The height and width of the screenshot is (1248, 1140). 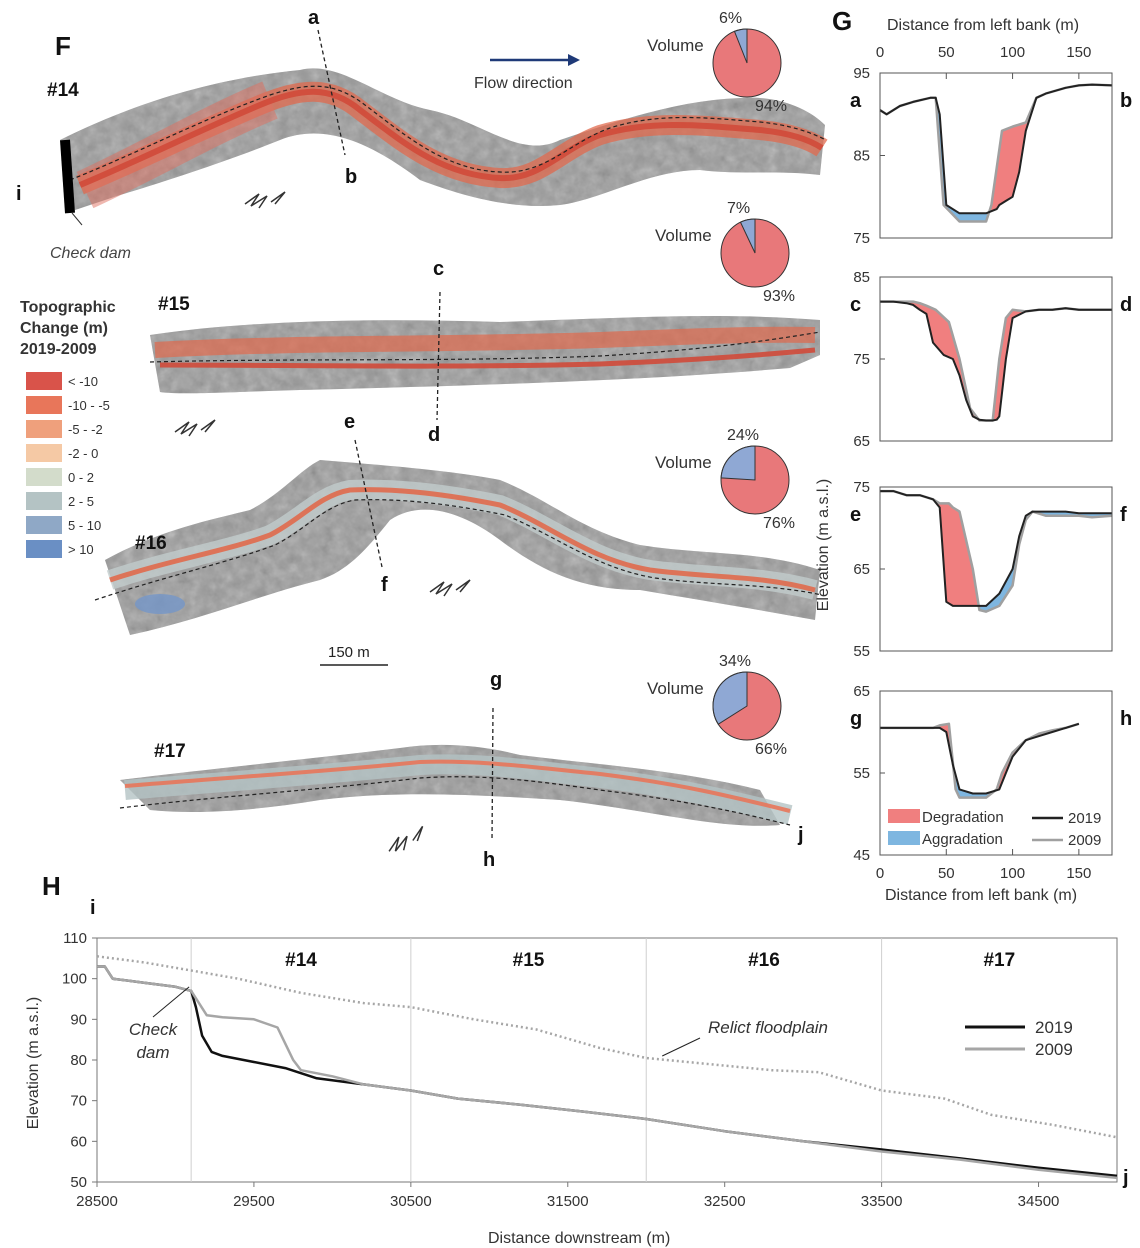 I want to click on legend-title-1: Topographic, so click(x=68, y=307).